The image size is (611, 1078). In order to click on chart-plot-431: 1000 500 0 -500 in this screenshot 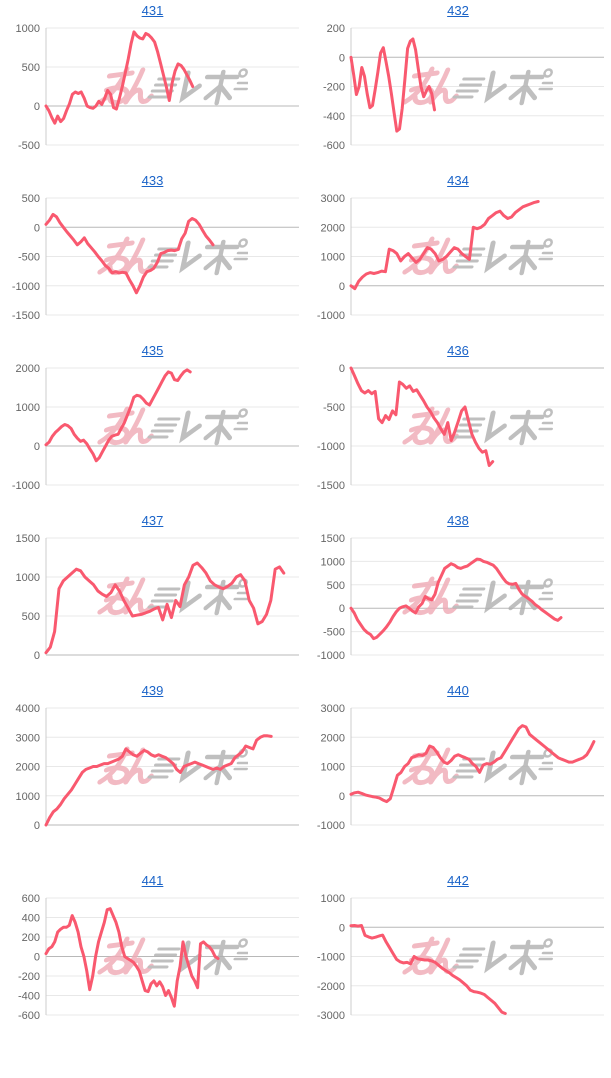, I will do `click(157, 87)`.